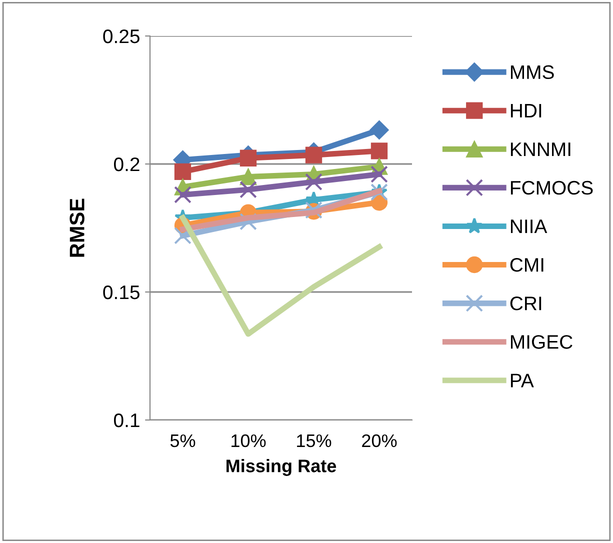 This screenshot has width=613, height=543. Describe the element at coordinates (527, 265) in the screenshot. I see `legend-label: CMI` at that location.